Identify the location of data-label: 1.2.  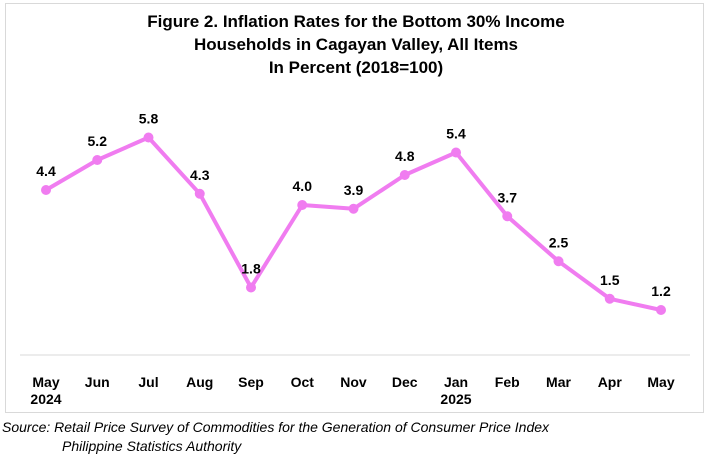
(661, 291).